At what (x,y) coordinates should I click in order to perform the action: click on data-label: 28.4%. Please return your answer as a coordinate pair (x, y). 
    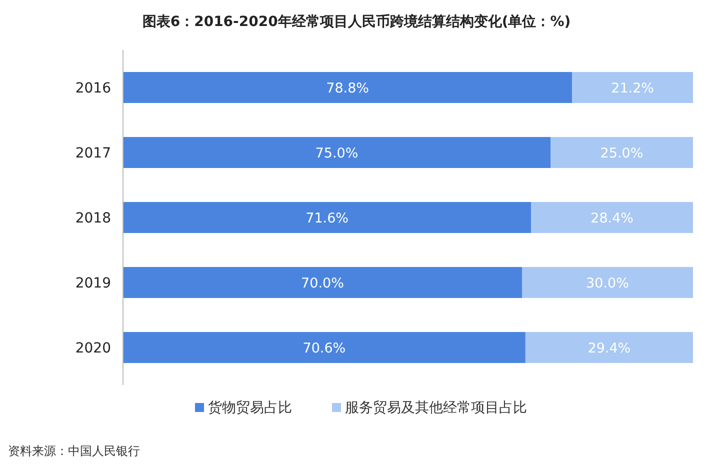
    Looking at the image, I should click on (612, 218).